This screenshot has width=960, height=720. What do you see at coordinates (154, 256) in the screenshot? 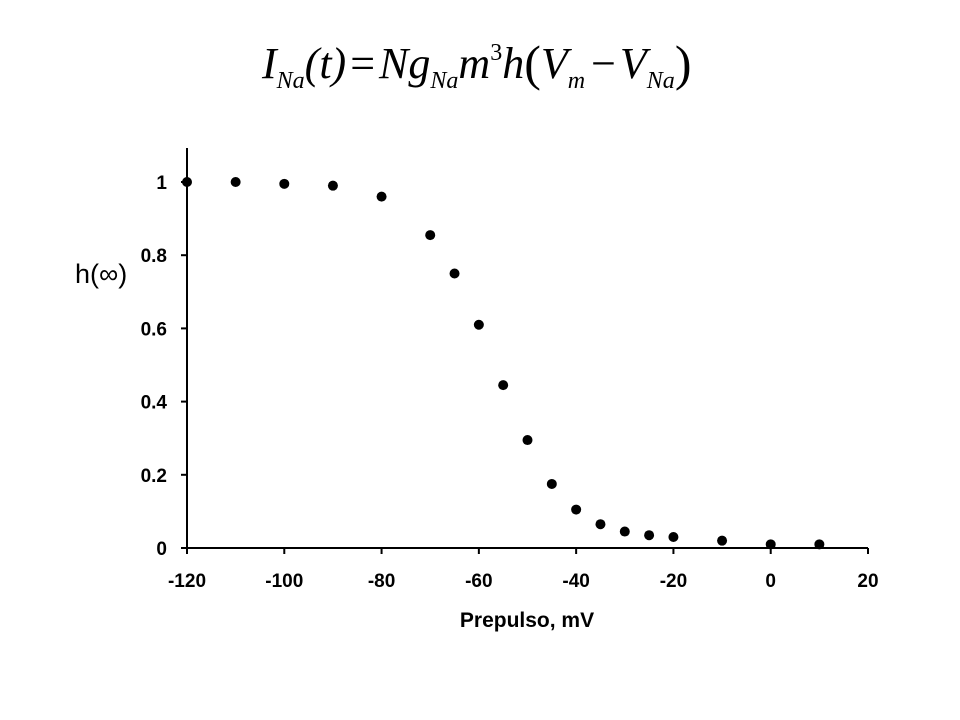
I see `y-tick-label: 0.8` at bounding box center [154, 256].